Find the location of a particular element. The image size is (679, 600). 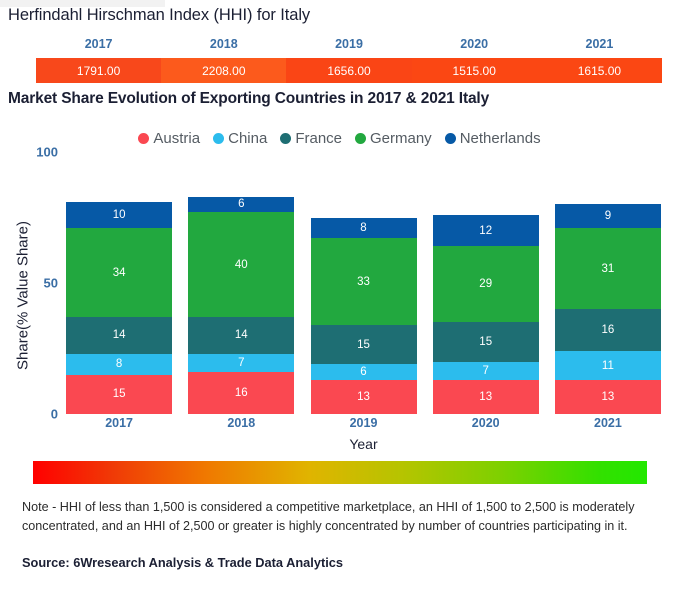

legend-label: Germany is located at coordinates (401, 138).